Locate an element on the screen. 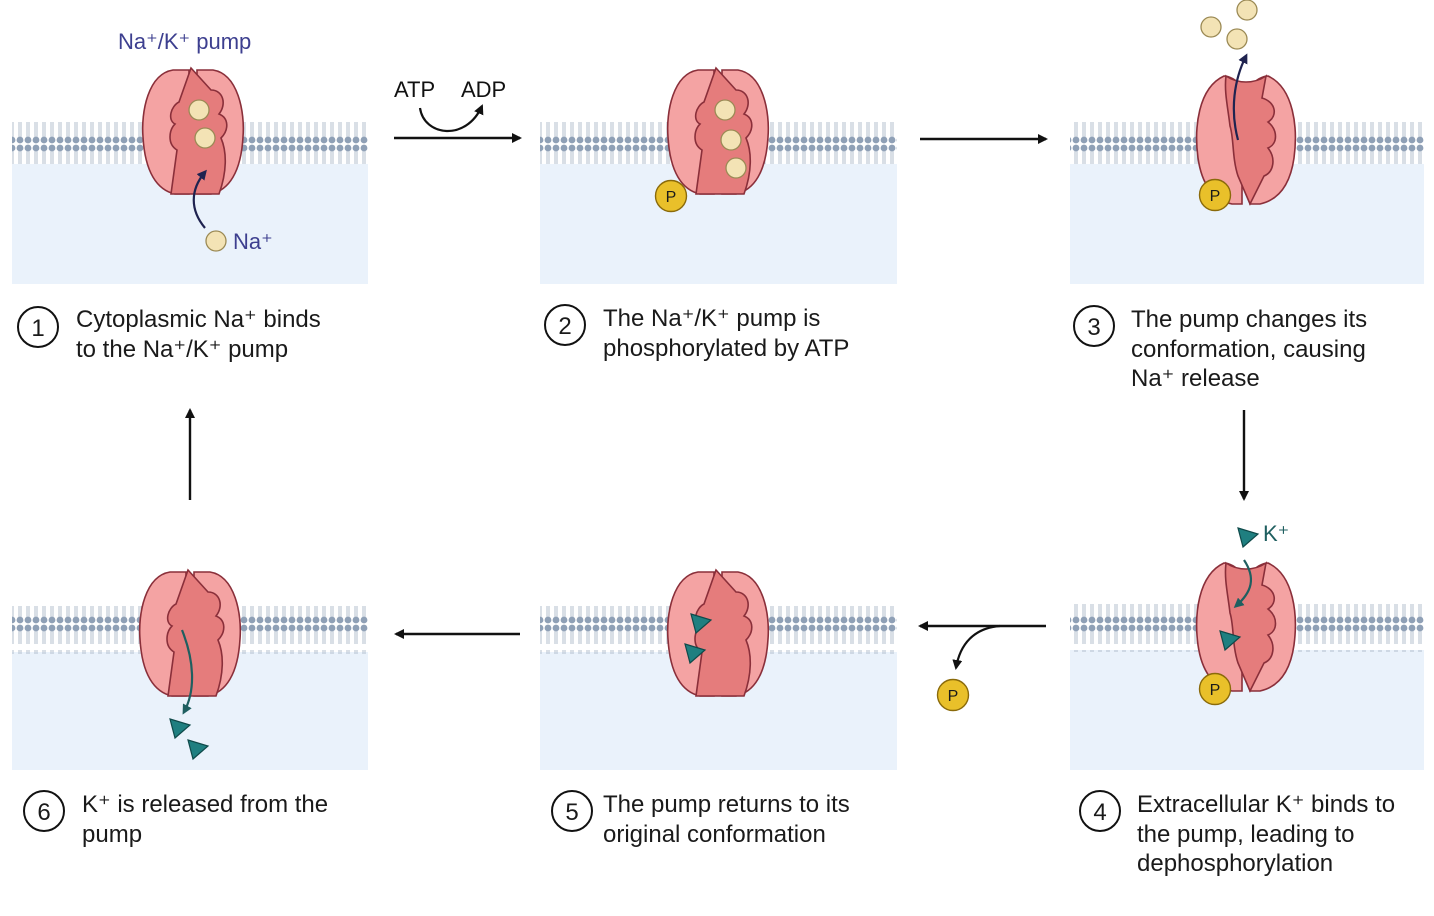  step-text-line: The pump returns to its is located at coordinates (726, 804).